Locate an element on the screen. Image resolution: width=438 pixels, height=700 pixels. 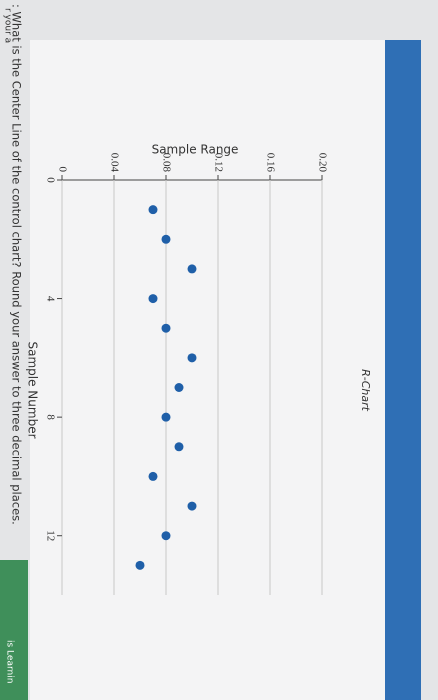
x-tick-label: 0 is located at coordinates (50, 180).